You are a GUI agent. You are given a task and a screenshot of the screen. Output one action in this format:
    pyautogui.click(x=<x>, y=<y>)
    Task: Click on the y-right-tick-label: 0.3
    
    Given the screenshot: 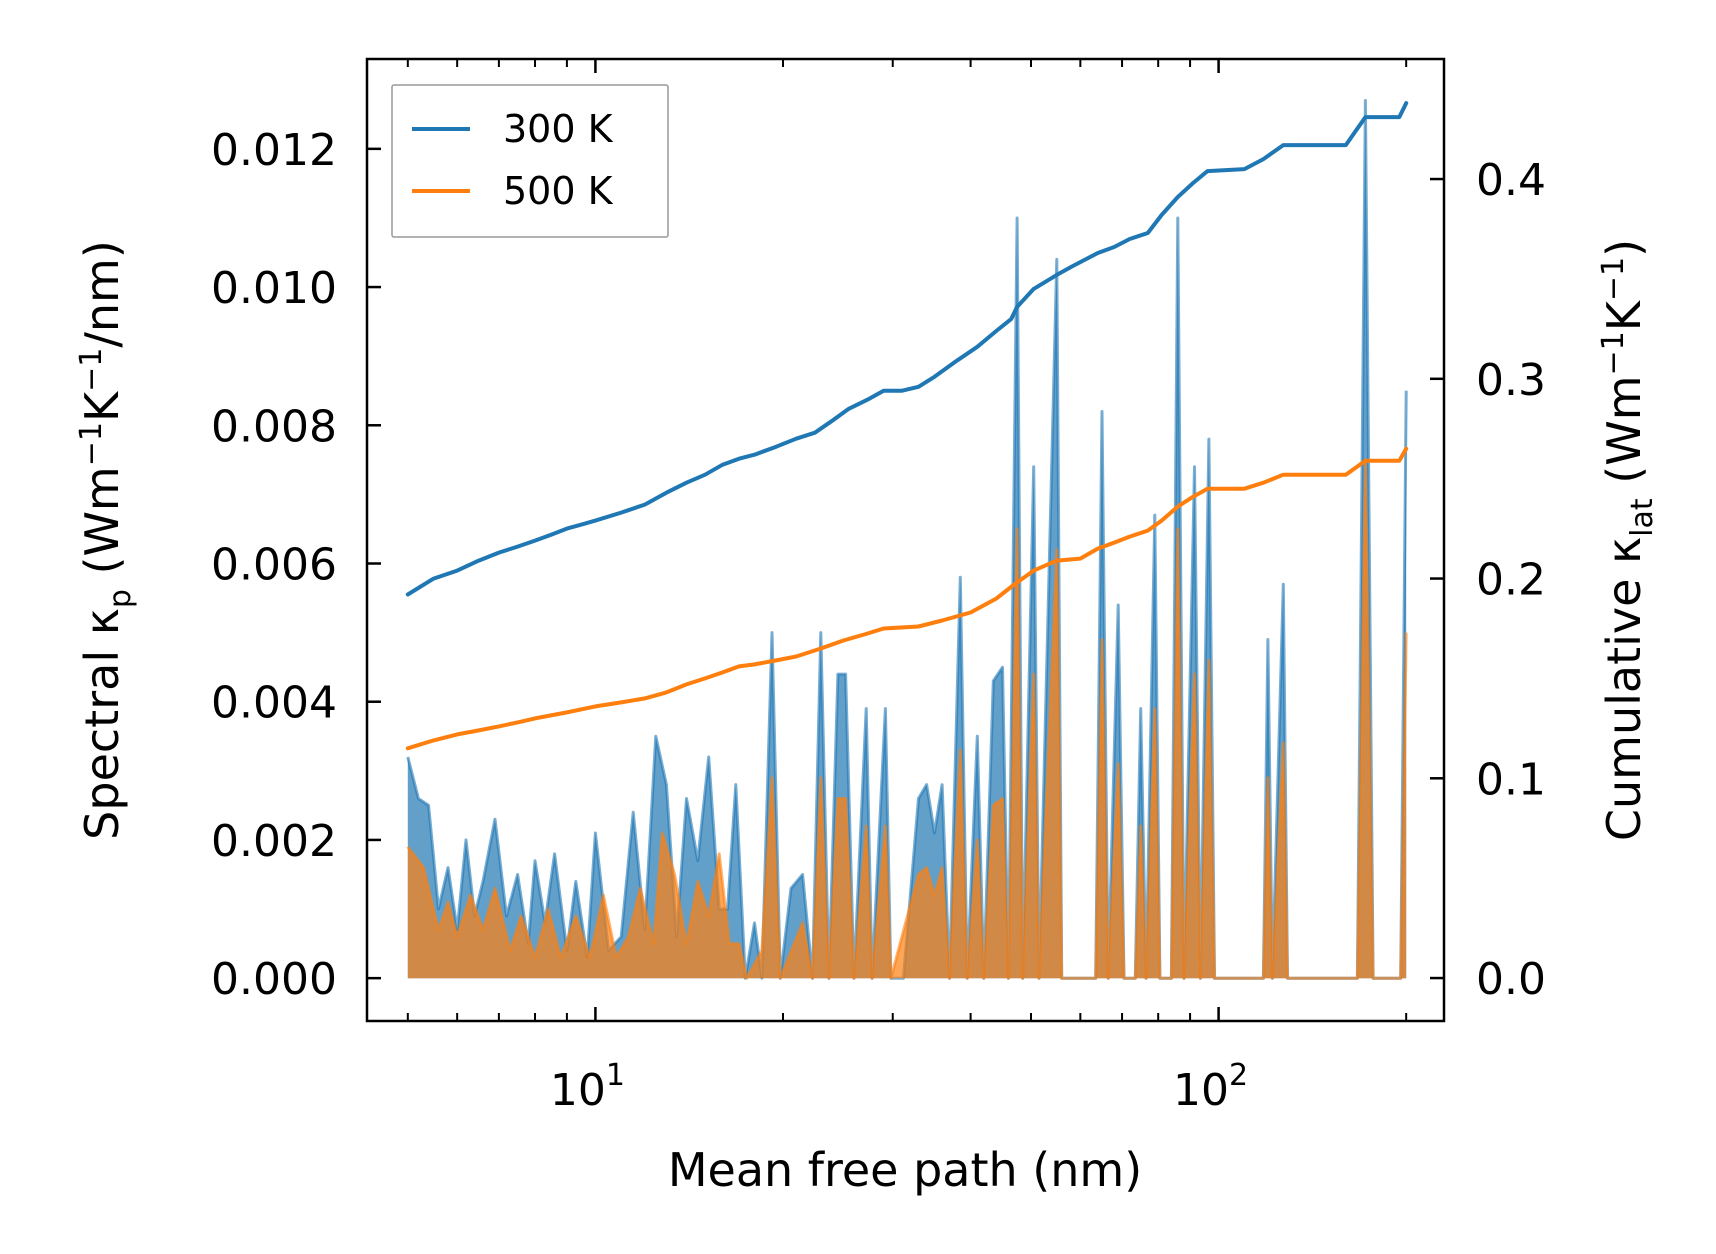 What is the action you would take?
    pyautogui.click(x=1511, y=380)
    